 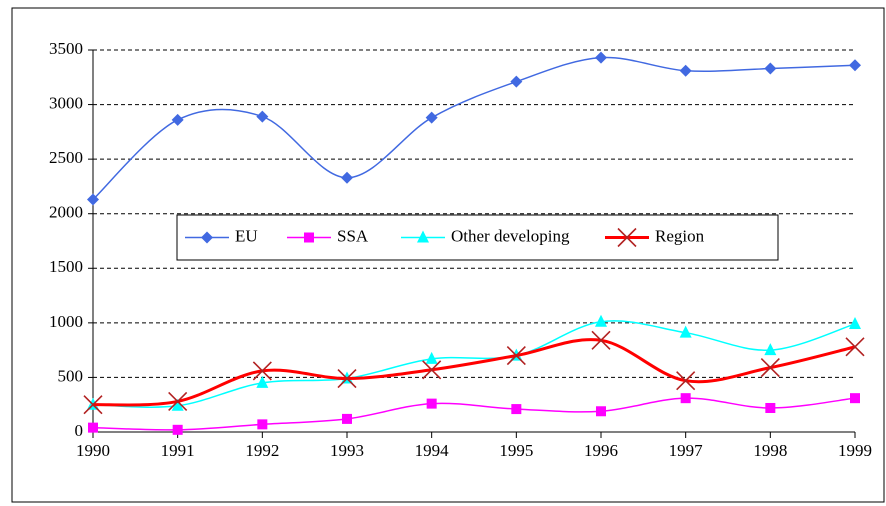 I want to click on y-tick-label: 0, so click(x=79, y=430).